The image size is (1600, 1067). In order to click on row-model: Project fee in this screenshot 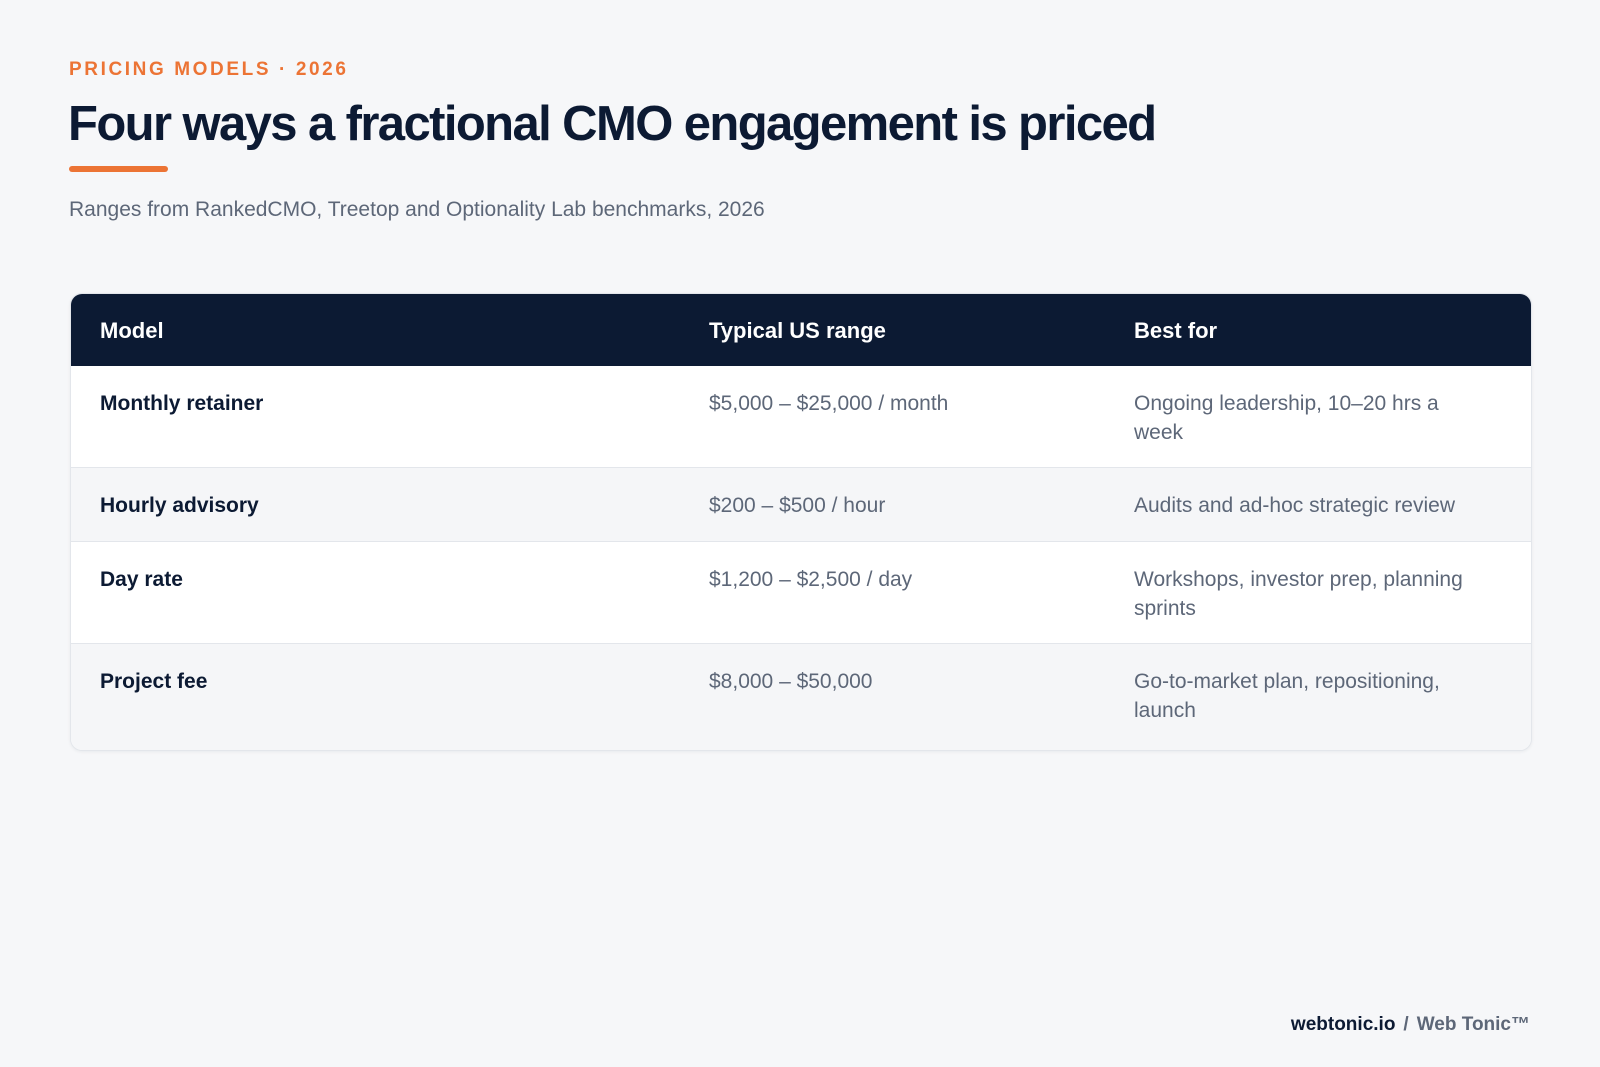, I will do `click(154, 681)`.